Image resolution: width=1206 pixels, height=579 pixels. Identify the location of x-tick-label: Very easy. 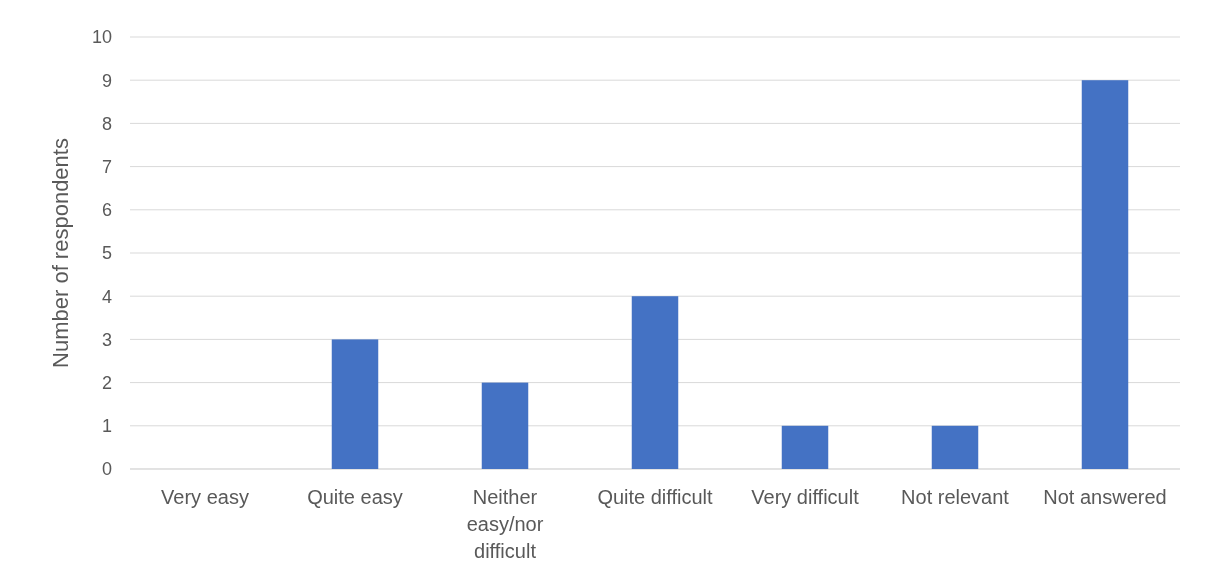
(205, 497).